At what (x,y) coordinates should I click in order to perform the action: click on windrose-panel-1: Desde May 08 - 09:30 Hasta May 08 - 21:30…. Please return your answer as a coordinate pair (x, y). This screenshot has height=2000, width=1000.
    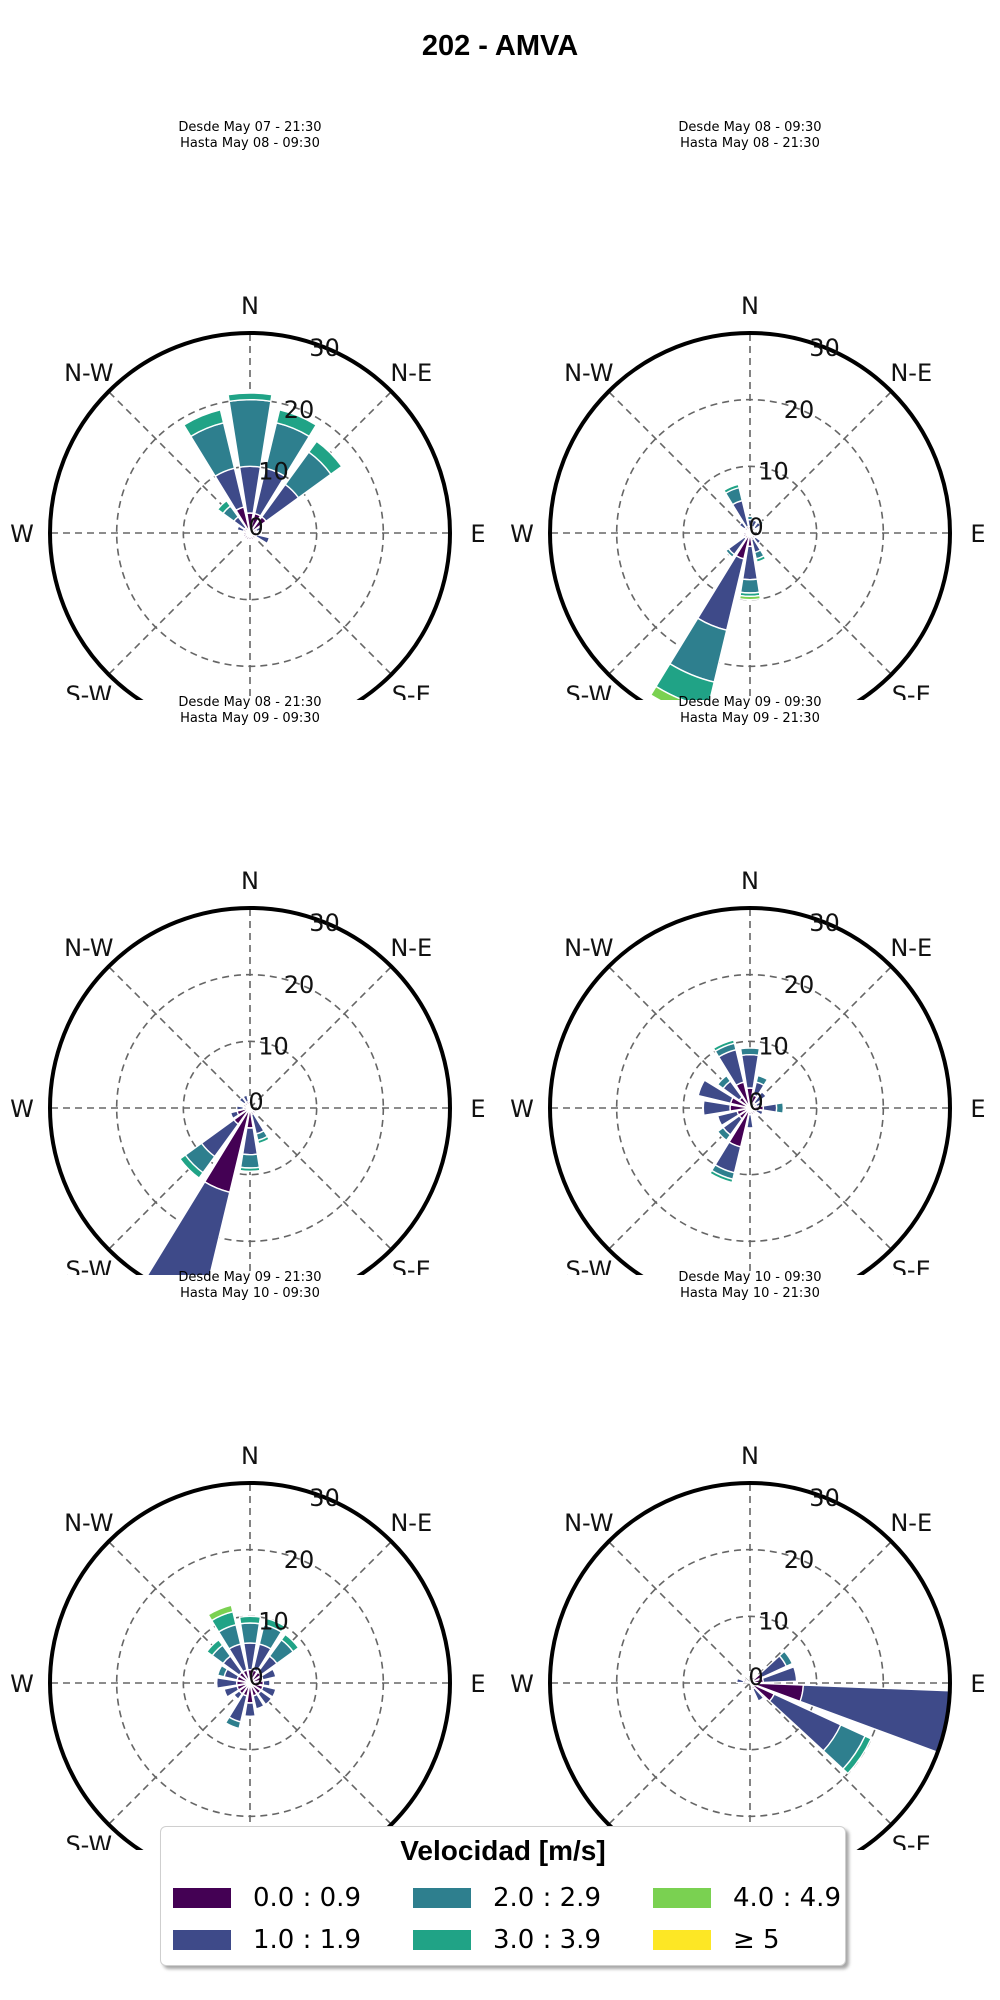
    Looking at the image, I should click on (750, 410).